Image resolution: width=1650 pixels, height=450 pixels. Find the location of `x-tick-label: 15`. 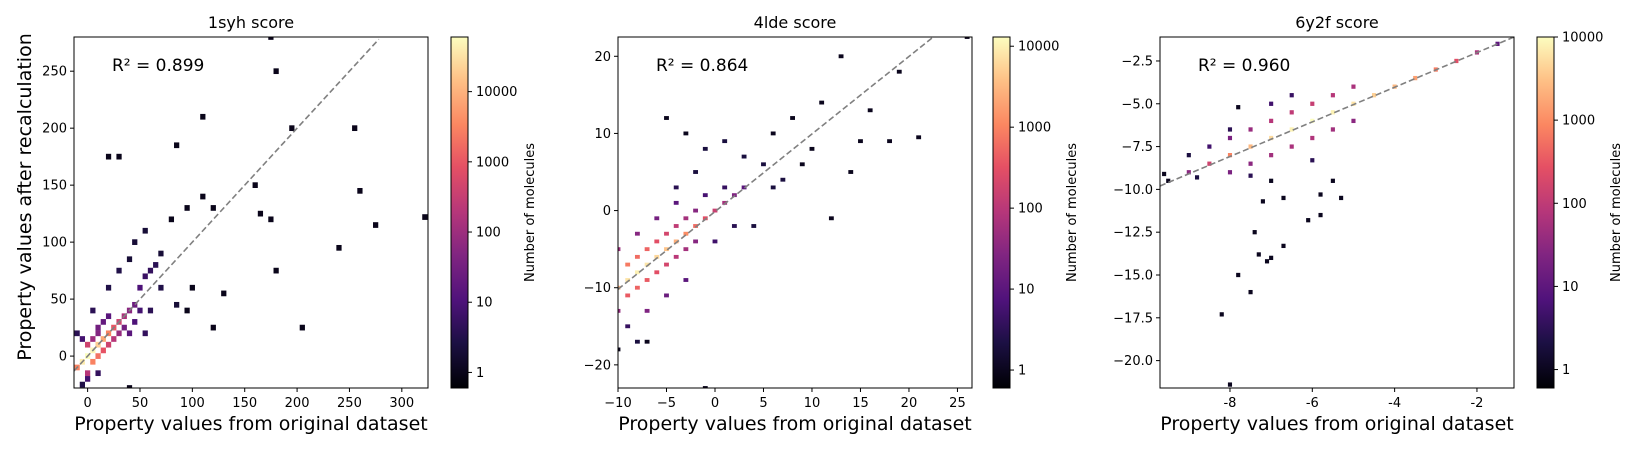

x-tick-label: 15 is located at coordinates (860, 403).